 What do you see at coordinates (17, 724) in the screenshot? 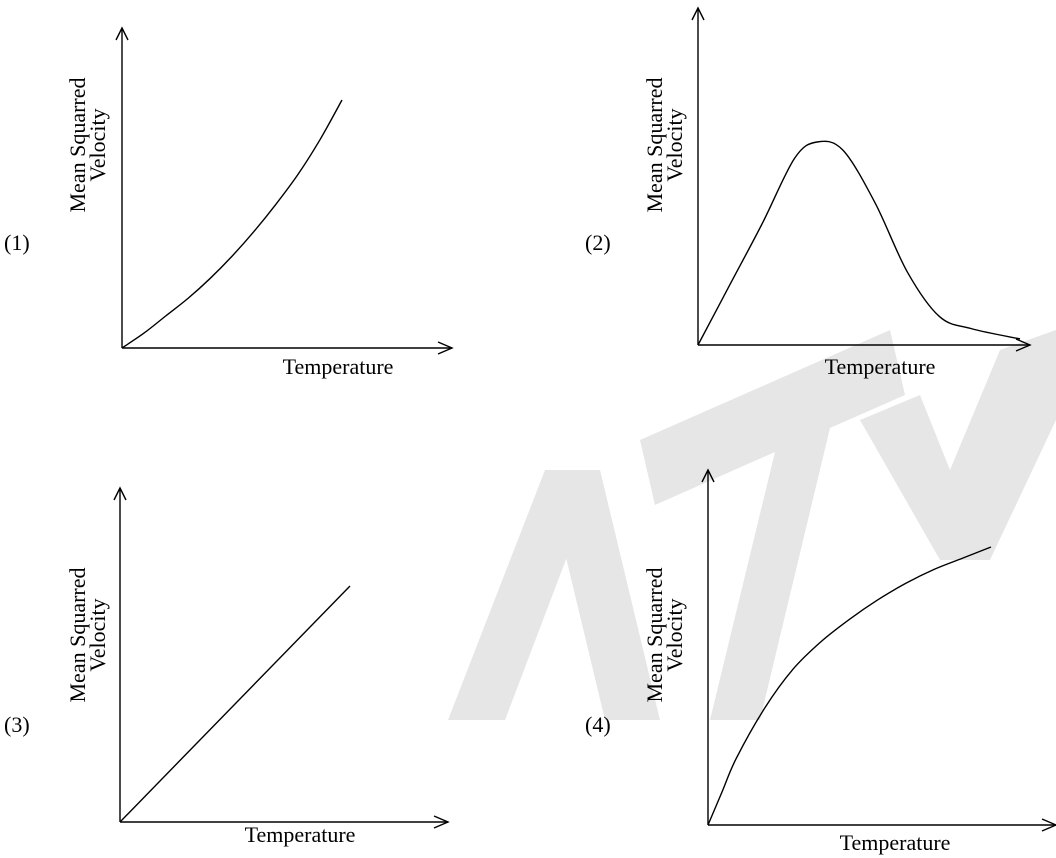
I see `option-label: (3)` at bounding box center [17, 724].